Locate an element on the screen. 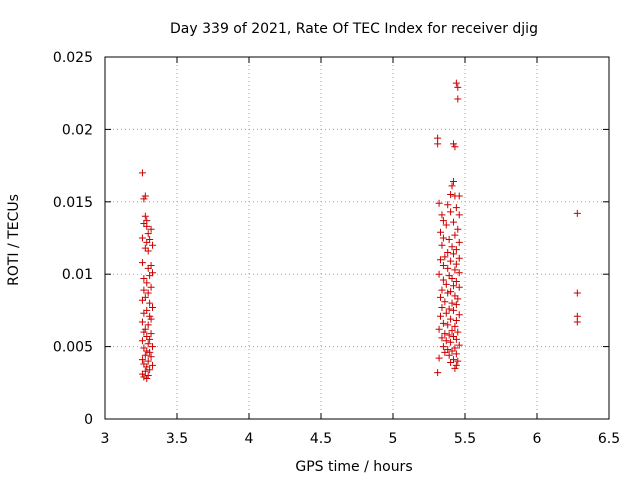 The image size is (640, 480). x-tick-label: 6 is located at coordinates (537, 439).